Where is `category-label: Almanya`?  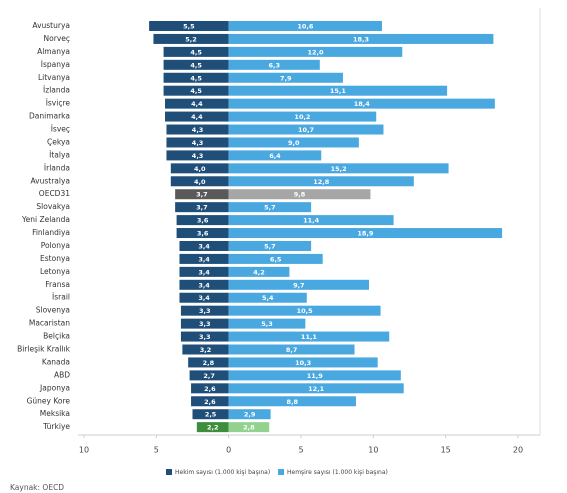
category-label: Almanya is located at coordinates (53, 51).